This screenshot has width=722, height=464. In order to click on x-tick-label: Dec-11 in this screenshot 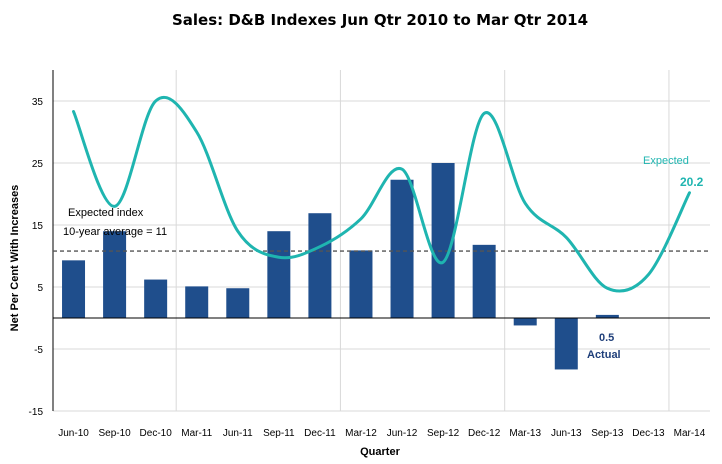, I will do `click(320, 433)`.